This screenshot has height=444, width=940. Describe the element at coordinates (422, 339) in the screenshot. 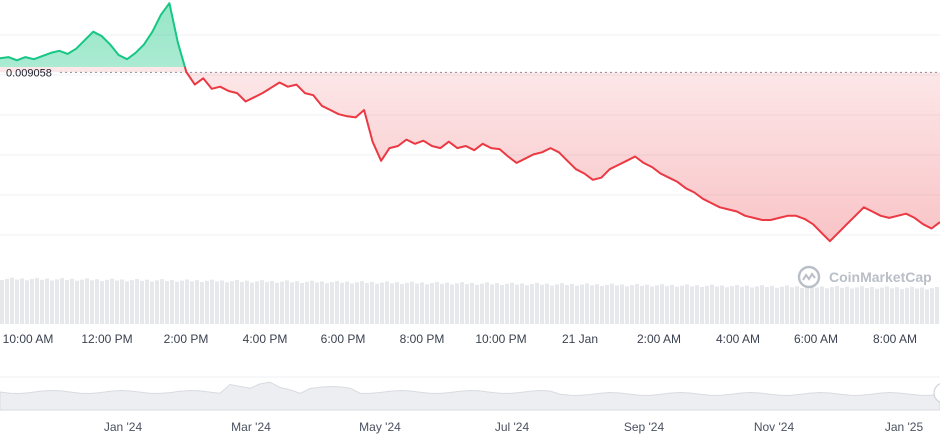

I see `x-tick-label: 8:00 PM` at that location.